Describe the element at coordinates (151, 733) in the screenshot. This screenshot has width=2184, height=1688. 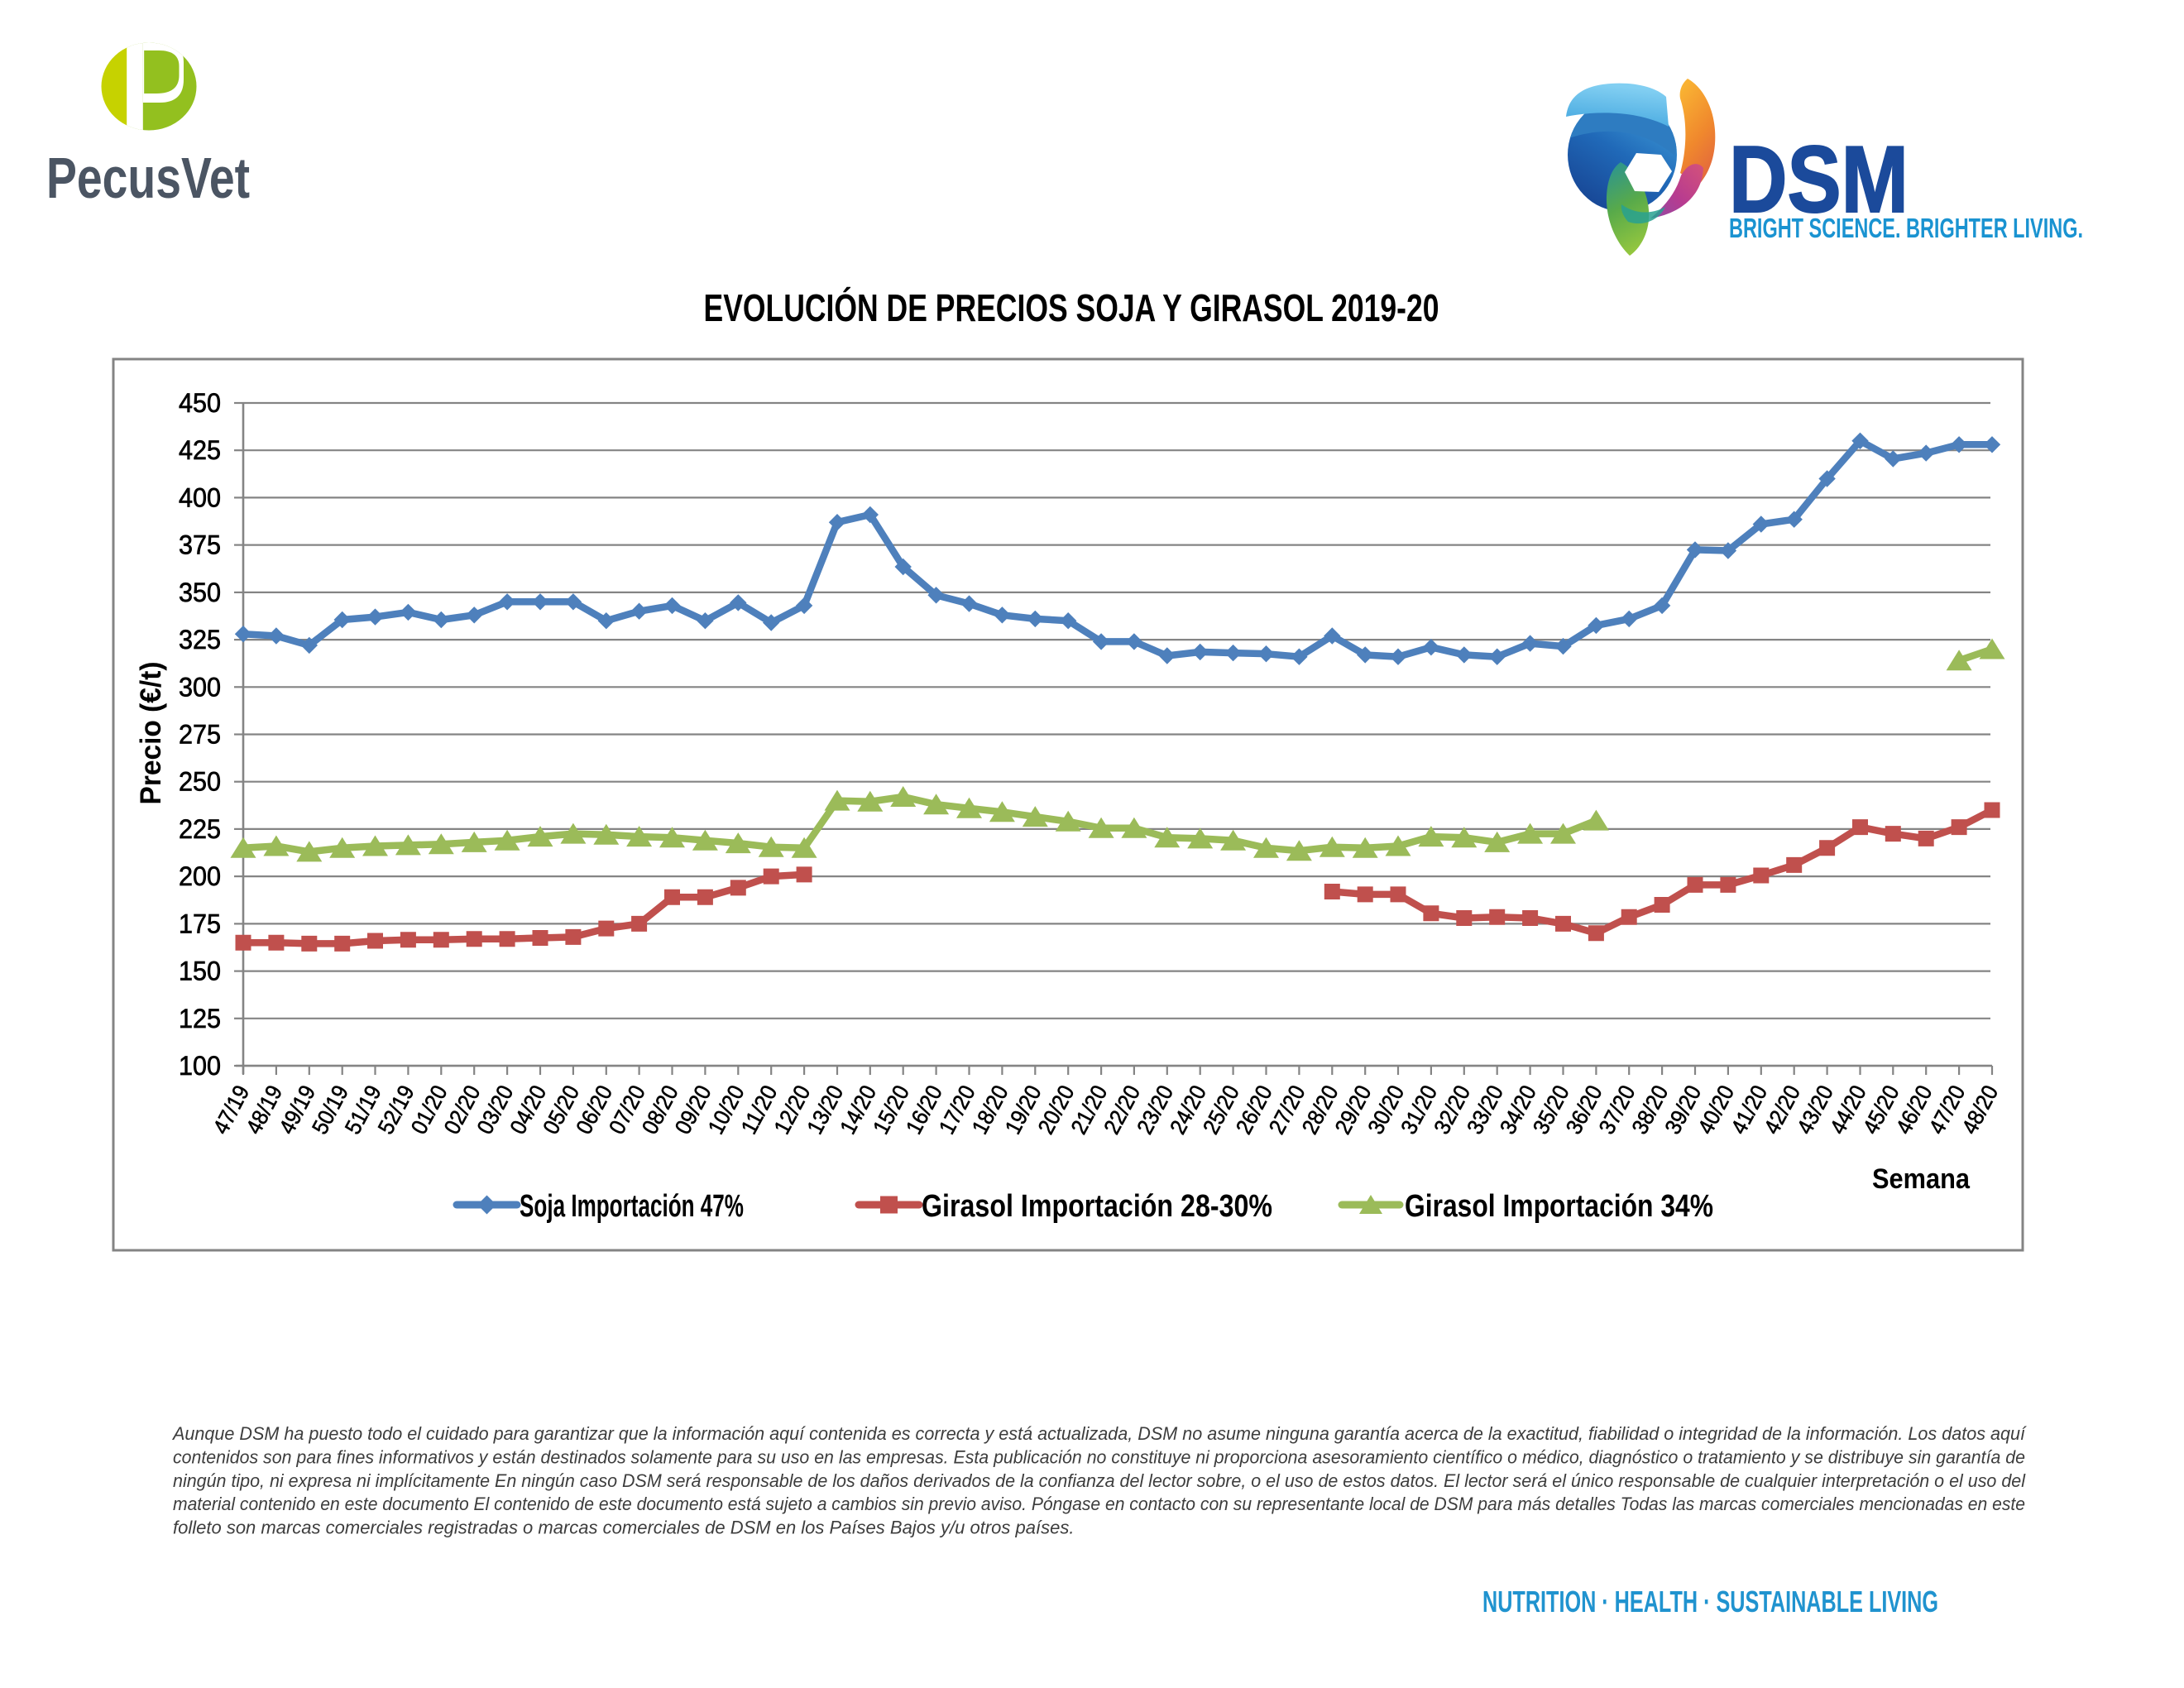
I see `svg-text: Precio (€/t)` at that location.